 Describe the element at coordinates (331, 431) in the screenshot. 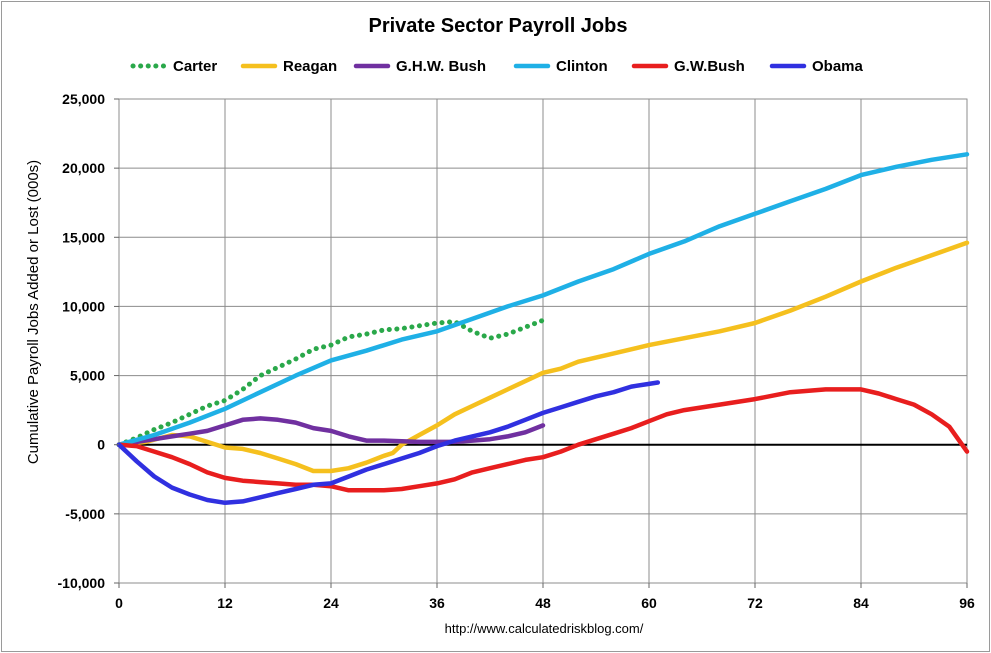

I see `series-line-g-h-w-bush` at that location.